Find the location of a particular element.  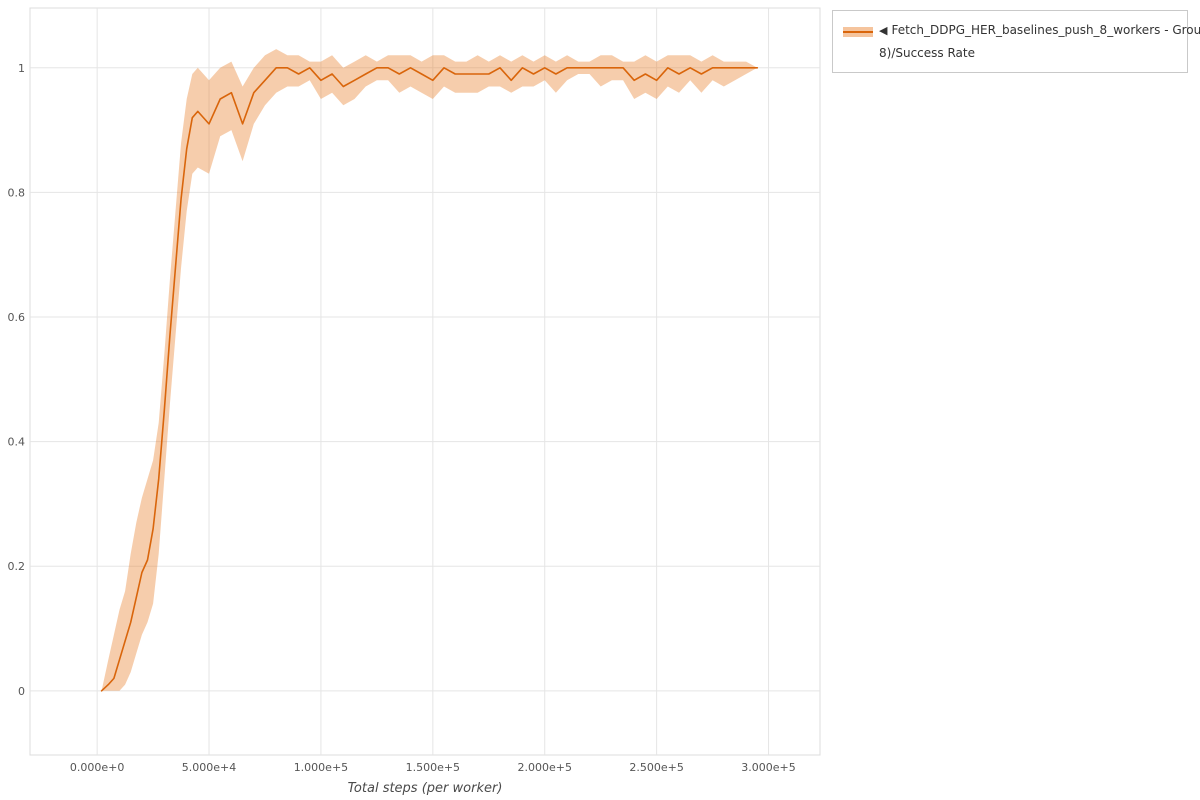

y-tick-label: 0.6 is located at coordinates (17, 317).